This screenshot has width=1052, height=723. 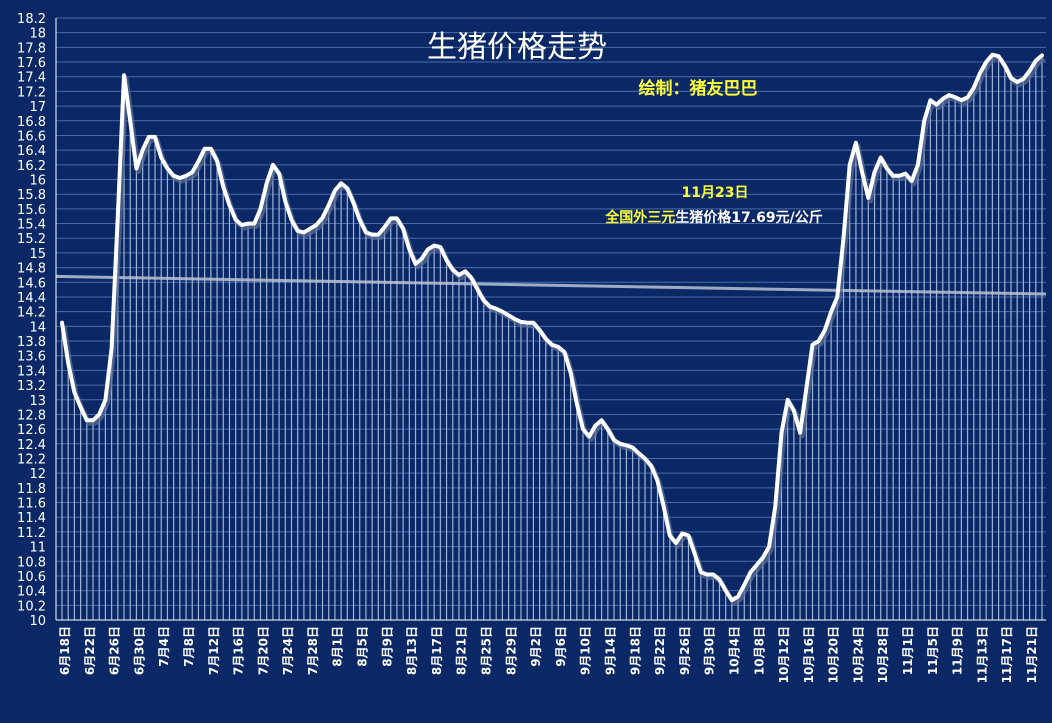 What do you see at coordinates (31, 269) in the screenshot?
I see `y-tick-label: 14.8` at bounding box center [31, 269].